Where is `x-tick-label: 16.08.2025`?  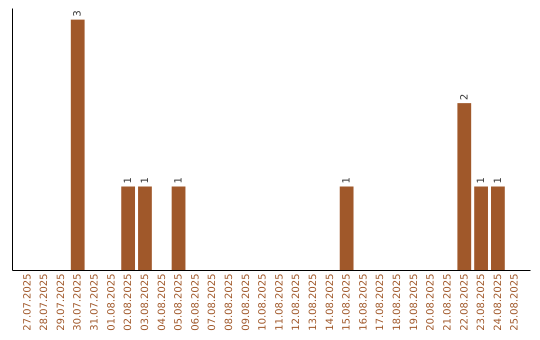
x-tick-label: 16.08.2025 is located at coordinates (364, 302).